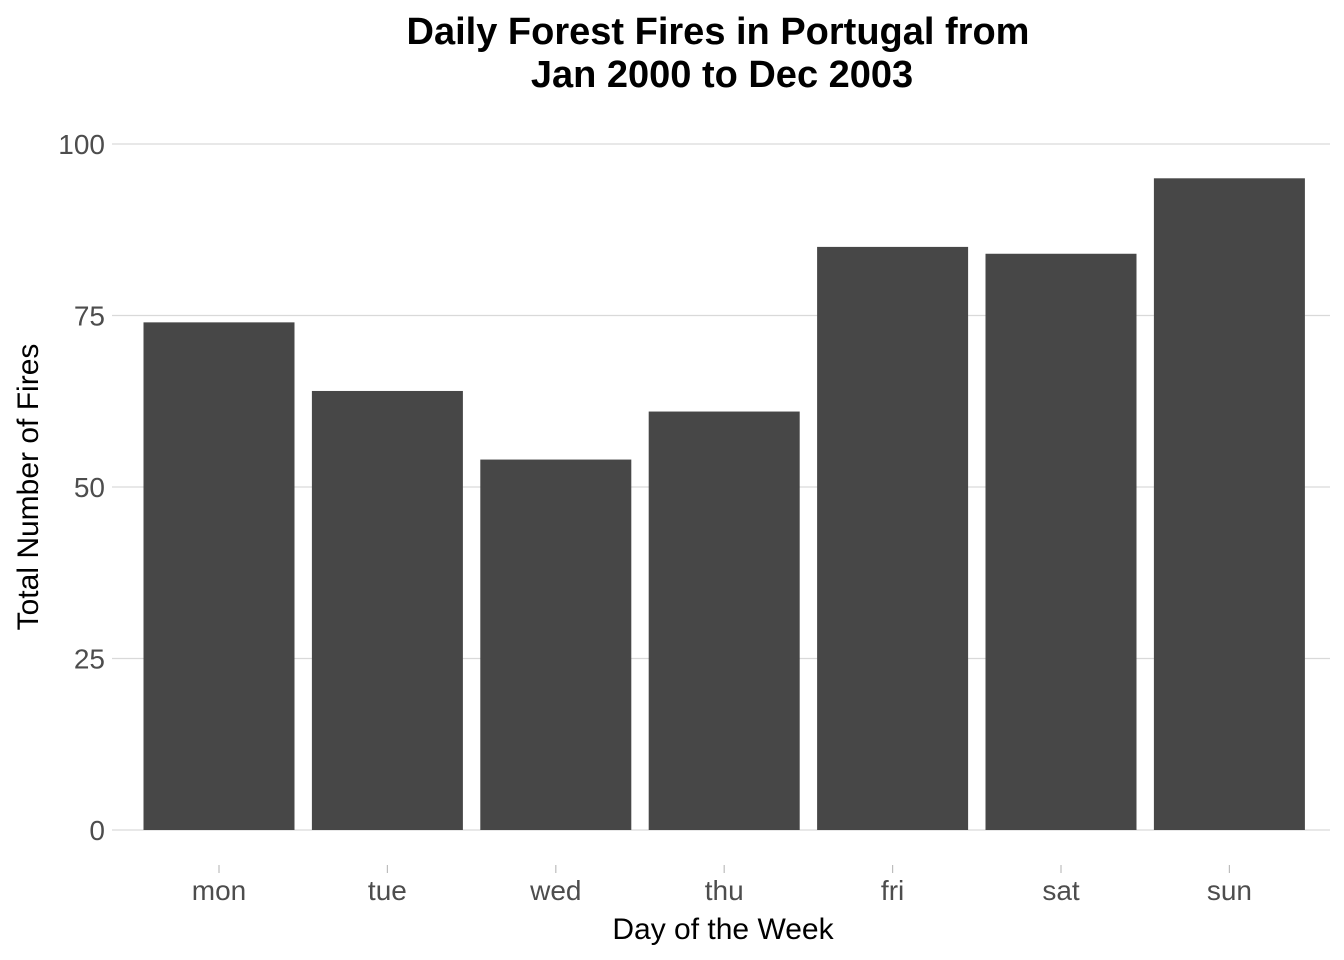 The width and height of the screenshot is (1344, 960). I want to click on chart-title-line-1: Daily Forest Fires in Portugal from, so click(718, 32).